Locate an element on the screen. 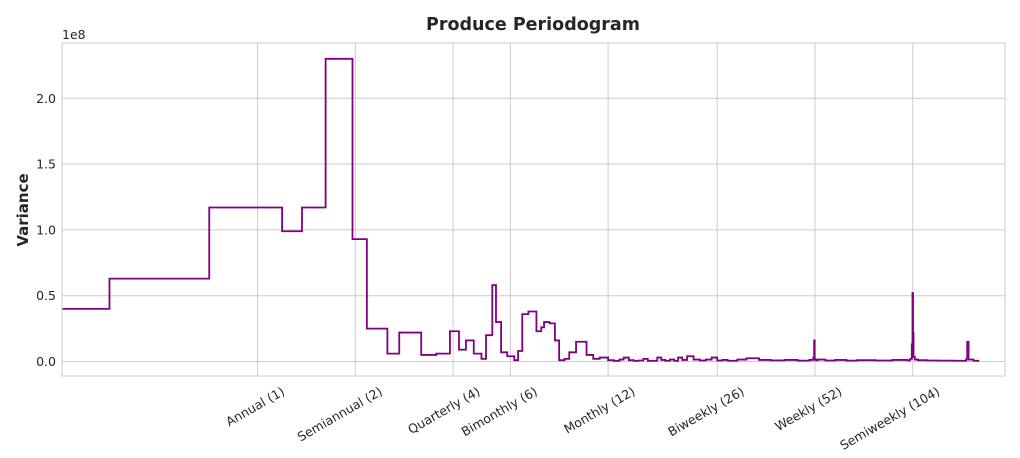 The image size is (1020, 458). x-tick-label: Weekly (52) is located at coordinates (808, 409).